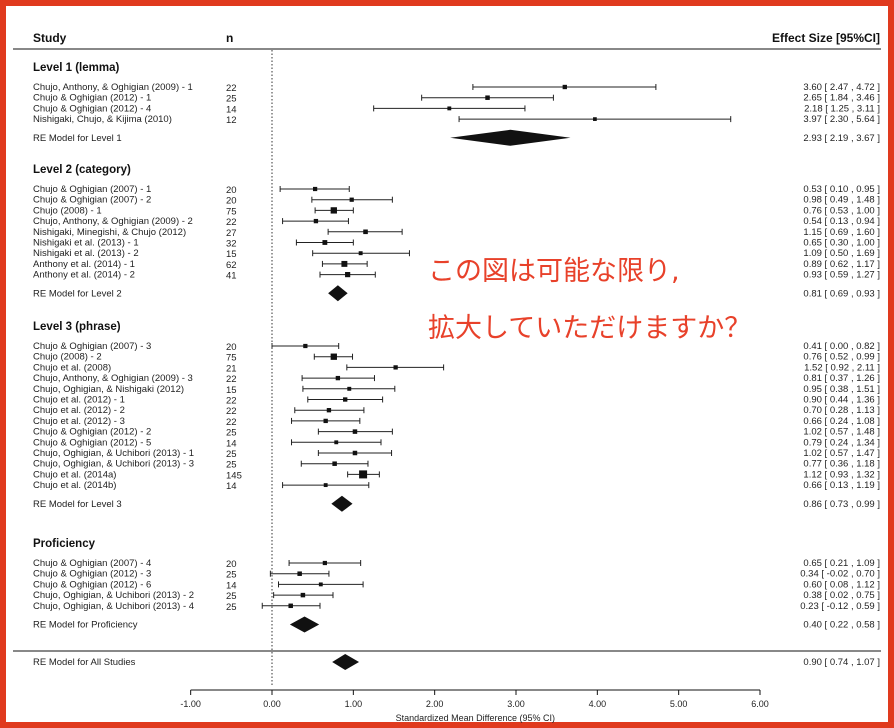 This screenshot has width=894, height=728. What do you see at coordinates (86, 253) in the screenshot?
I see `study-label: Nishigaki et al. (2013) - 2` at bounding box center [86, 253].